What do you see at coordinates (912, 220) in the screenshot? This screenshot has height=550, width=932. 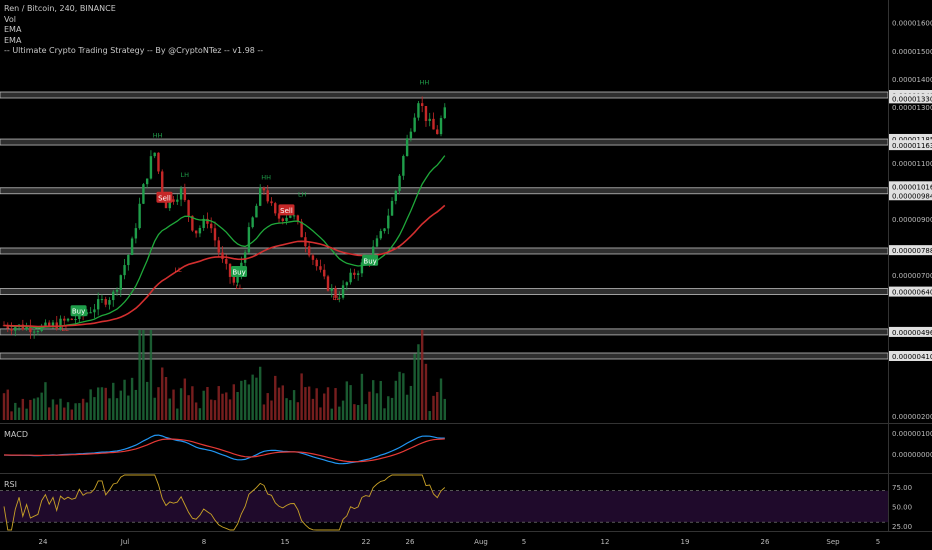 I see `price-tick-label: 0.00000900` at bounding box center [912, 220].